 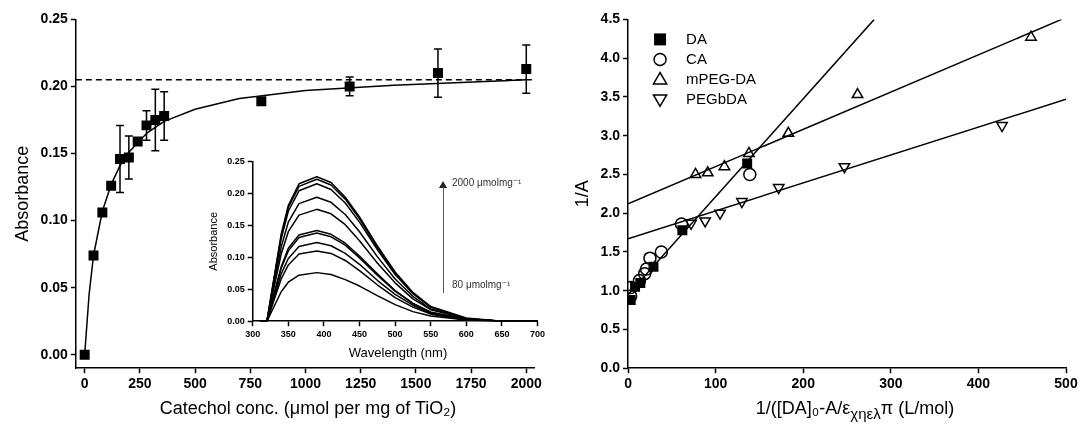 I want to click on x-tick-label: 1500, so click(x=416, y=383).